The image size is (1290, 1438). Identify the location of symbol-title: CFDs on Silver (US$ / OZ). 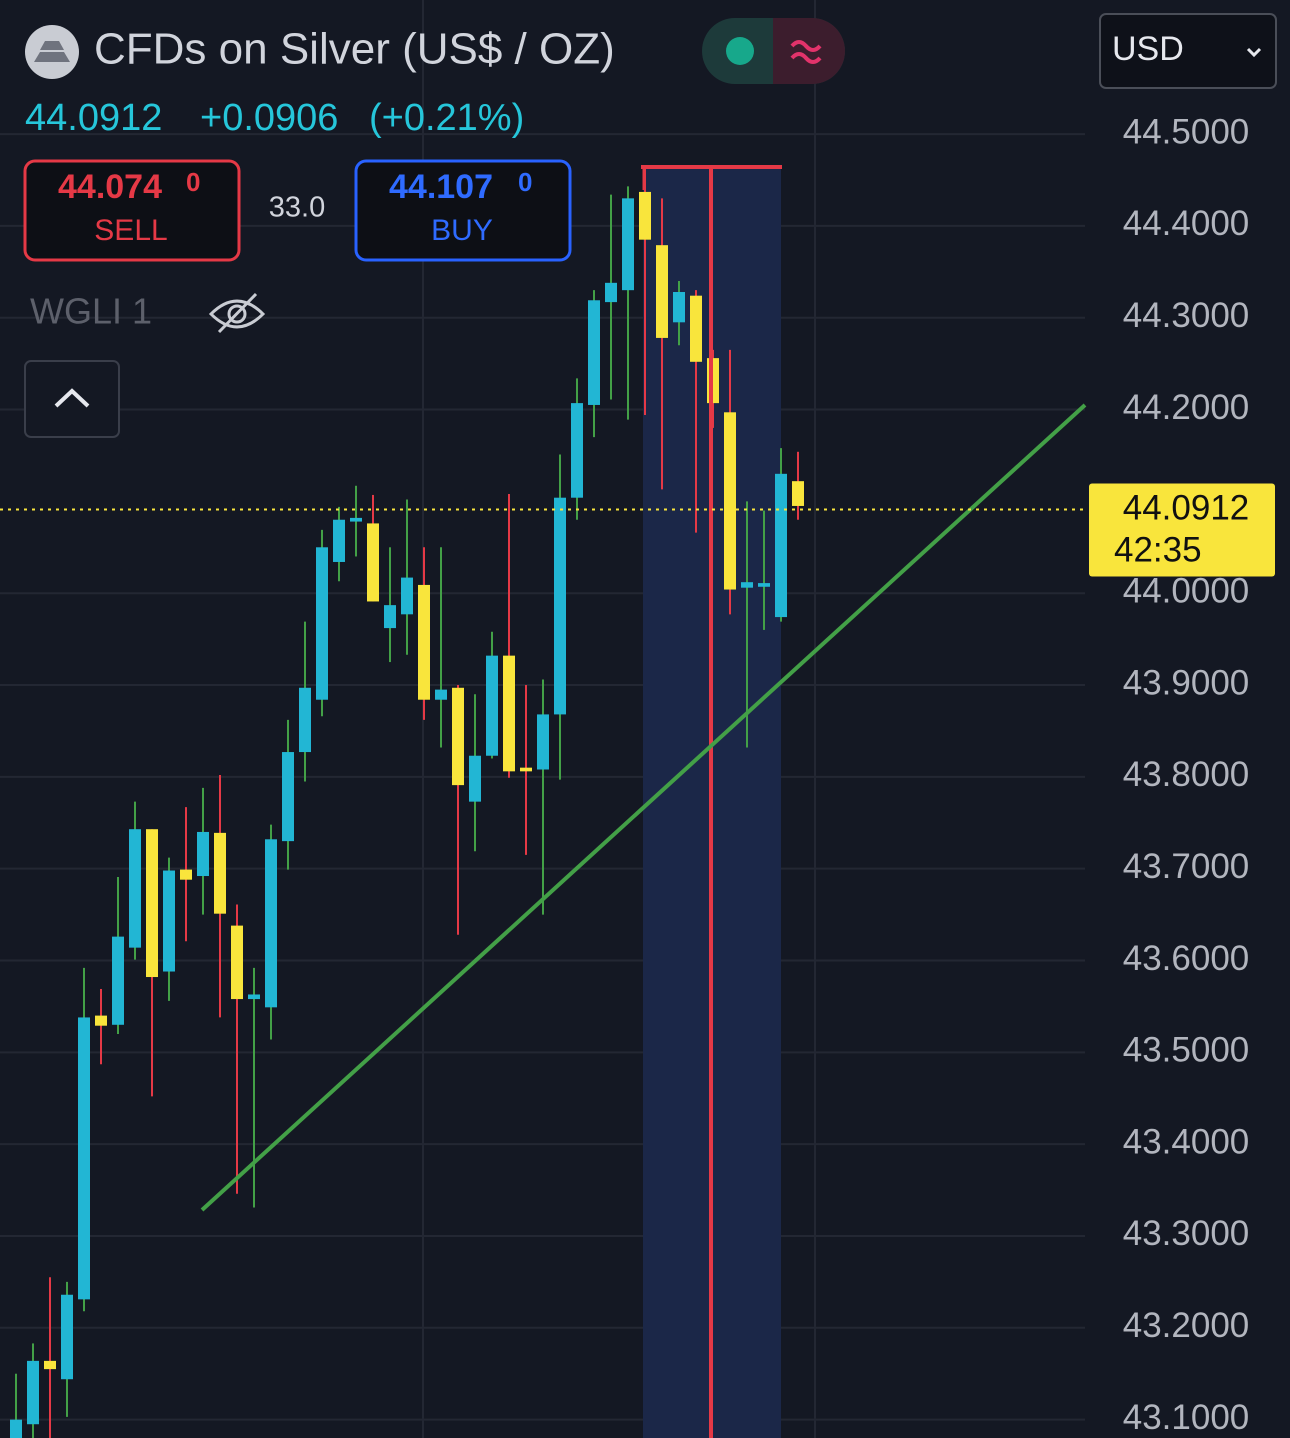
(354, 49).